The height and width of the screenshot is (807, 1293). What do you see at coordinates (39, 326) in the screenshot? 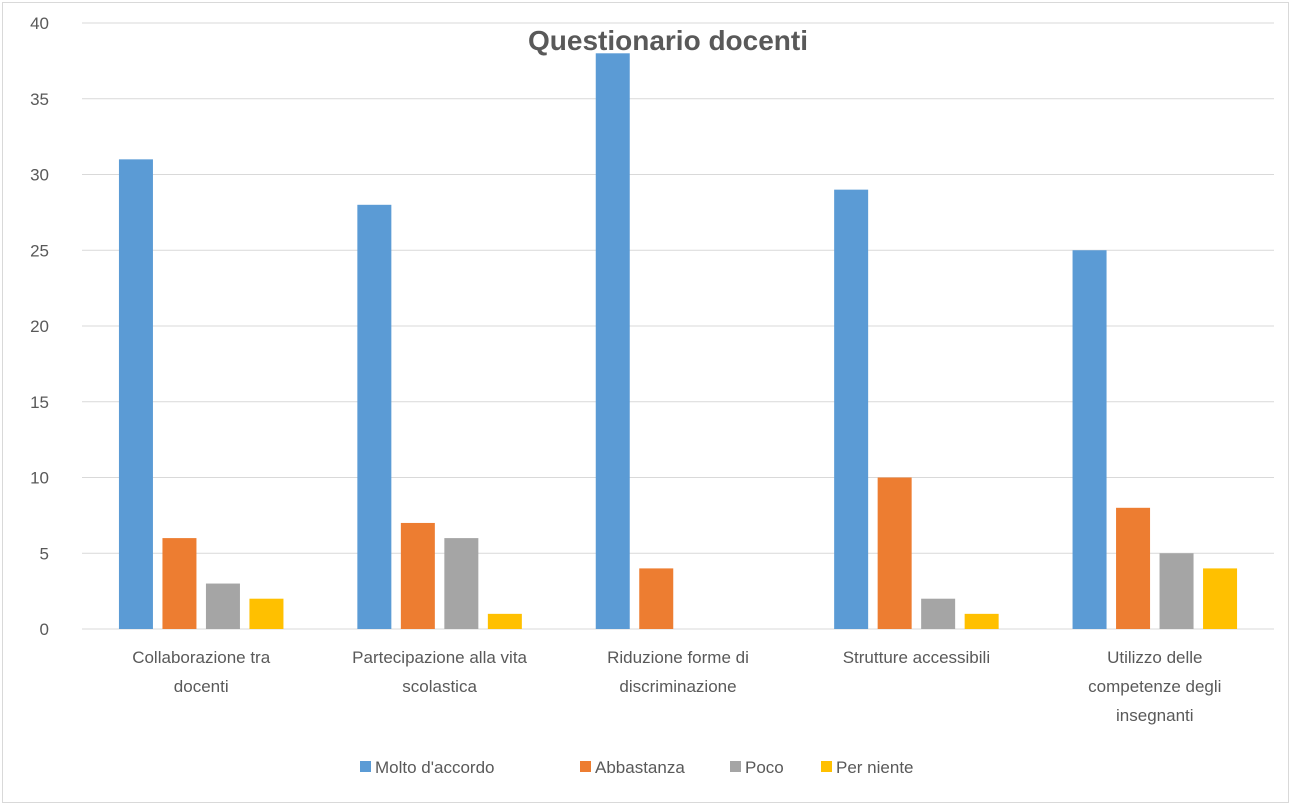
I see `y-tick-label: 20` at bounding box center [39, 326].